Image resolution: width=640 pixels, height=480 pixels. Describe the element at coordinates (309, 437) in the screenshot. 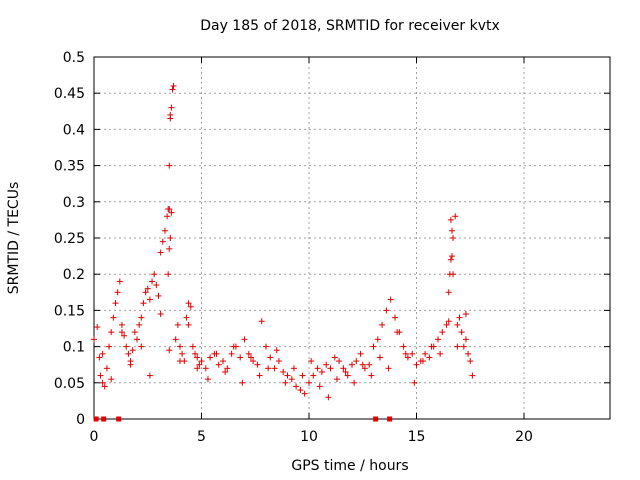

I see `x-tick-label: 10` at that location.